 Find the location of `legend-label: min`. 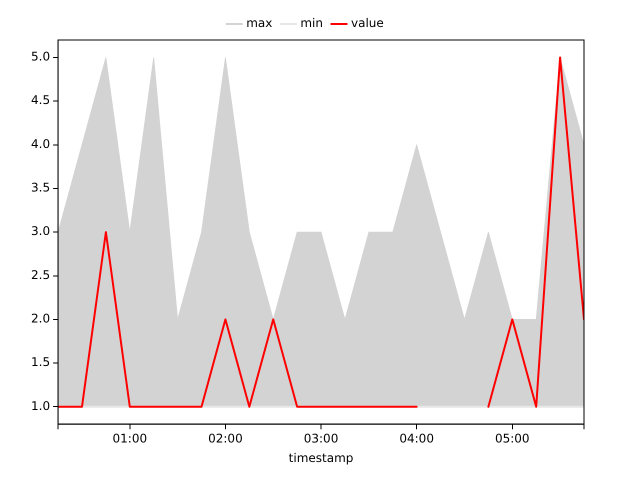

legend-label: min is located at coordinates (312, 23).